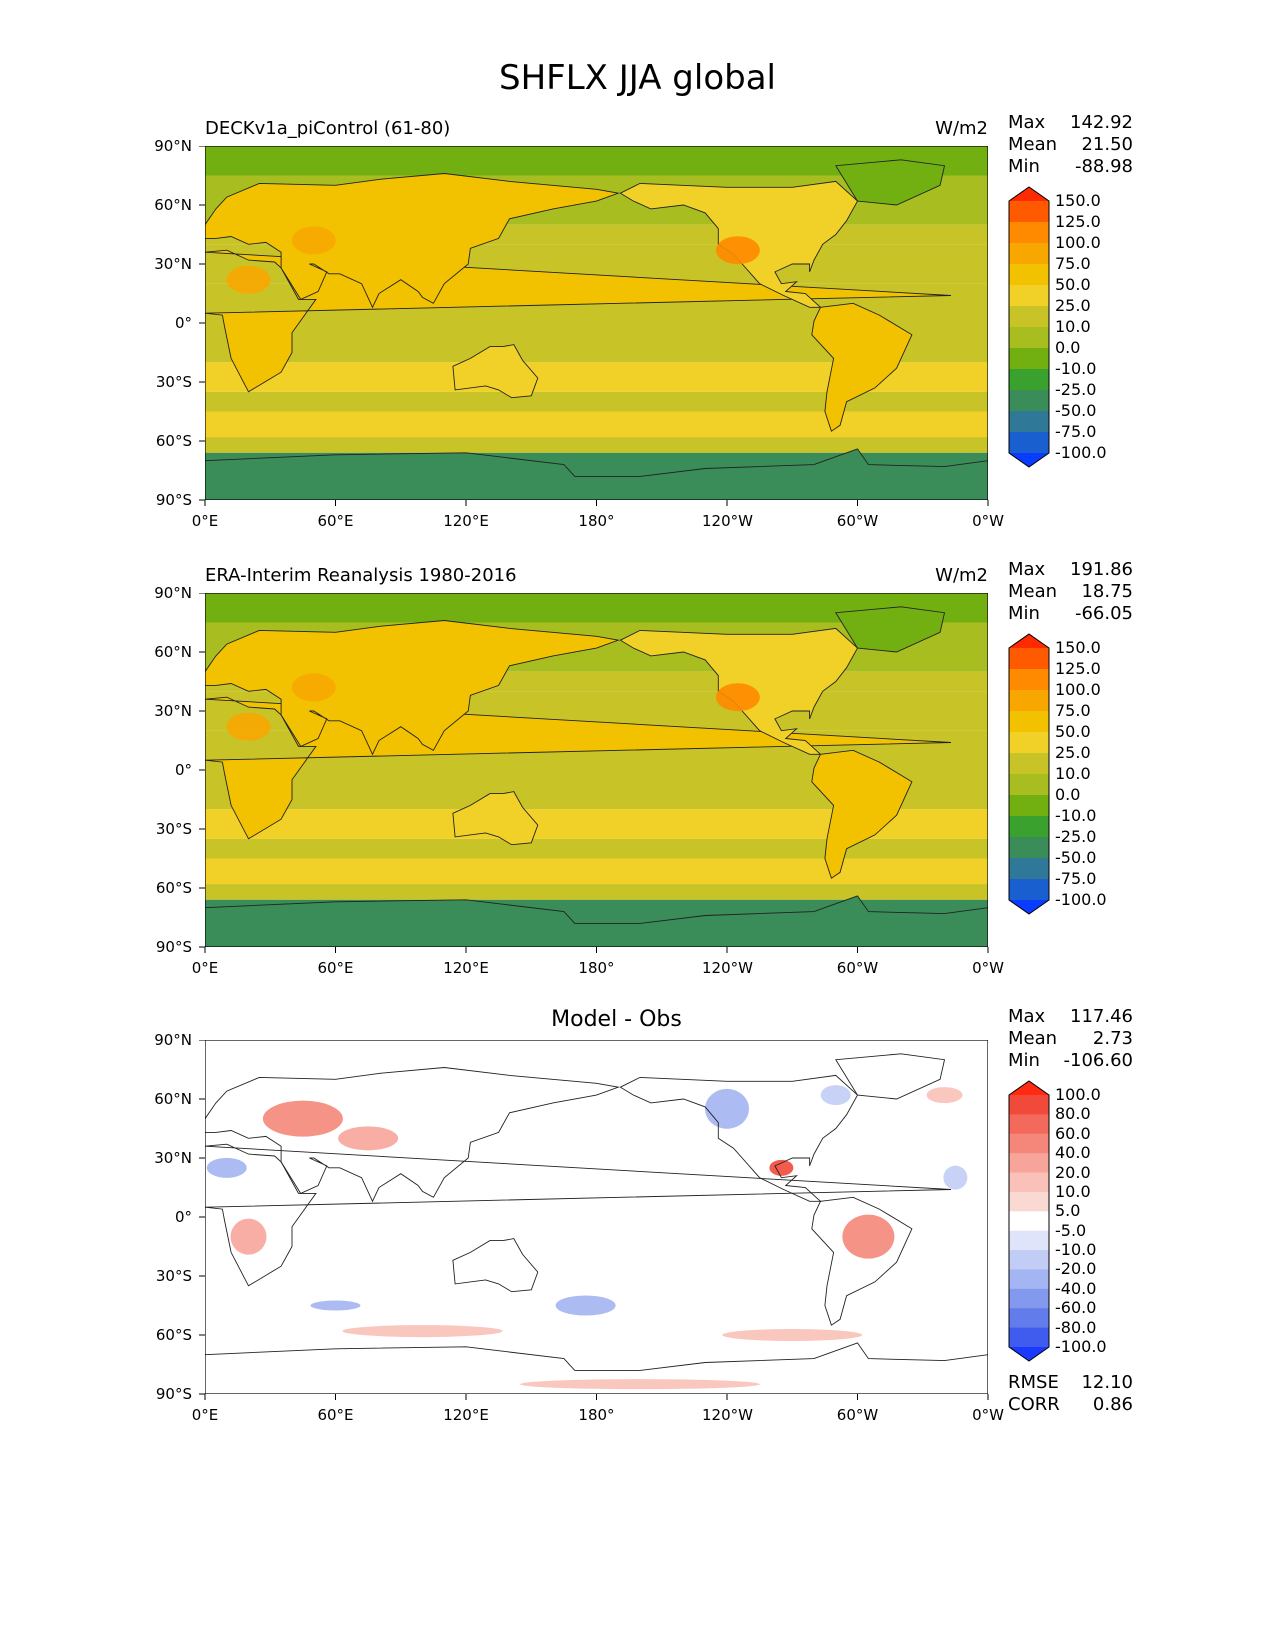 The width and height of the screenshot is (1275, 1650). I want to click on colorbar-tick-label: -5.0, so click(1071, 1230).